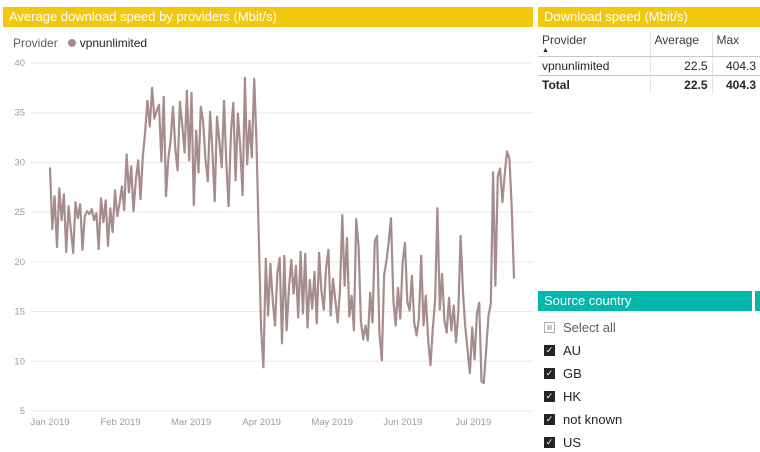 This screenshot has width=760, height=452. Describe the element at coordinates (652, 419) in the screenshot. I see `slicer-item-not-known: ✓ not known` at that location.